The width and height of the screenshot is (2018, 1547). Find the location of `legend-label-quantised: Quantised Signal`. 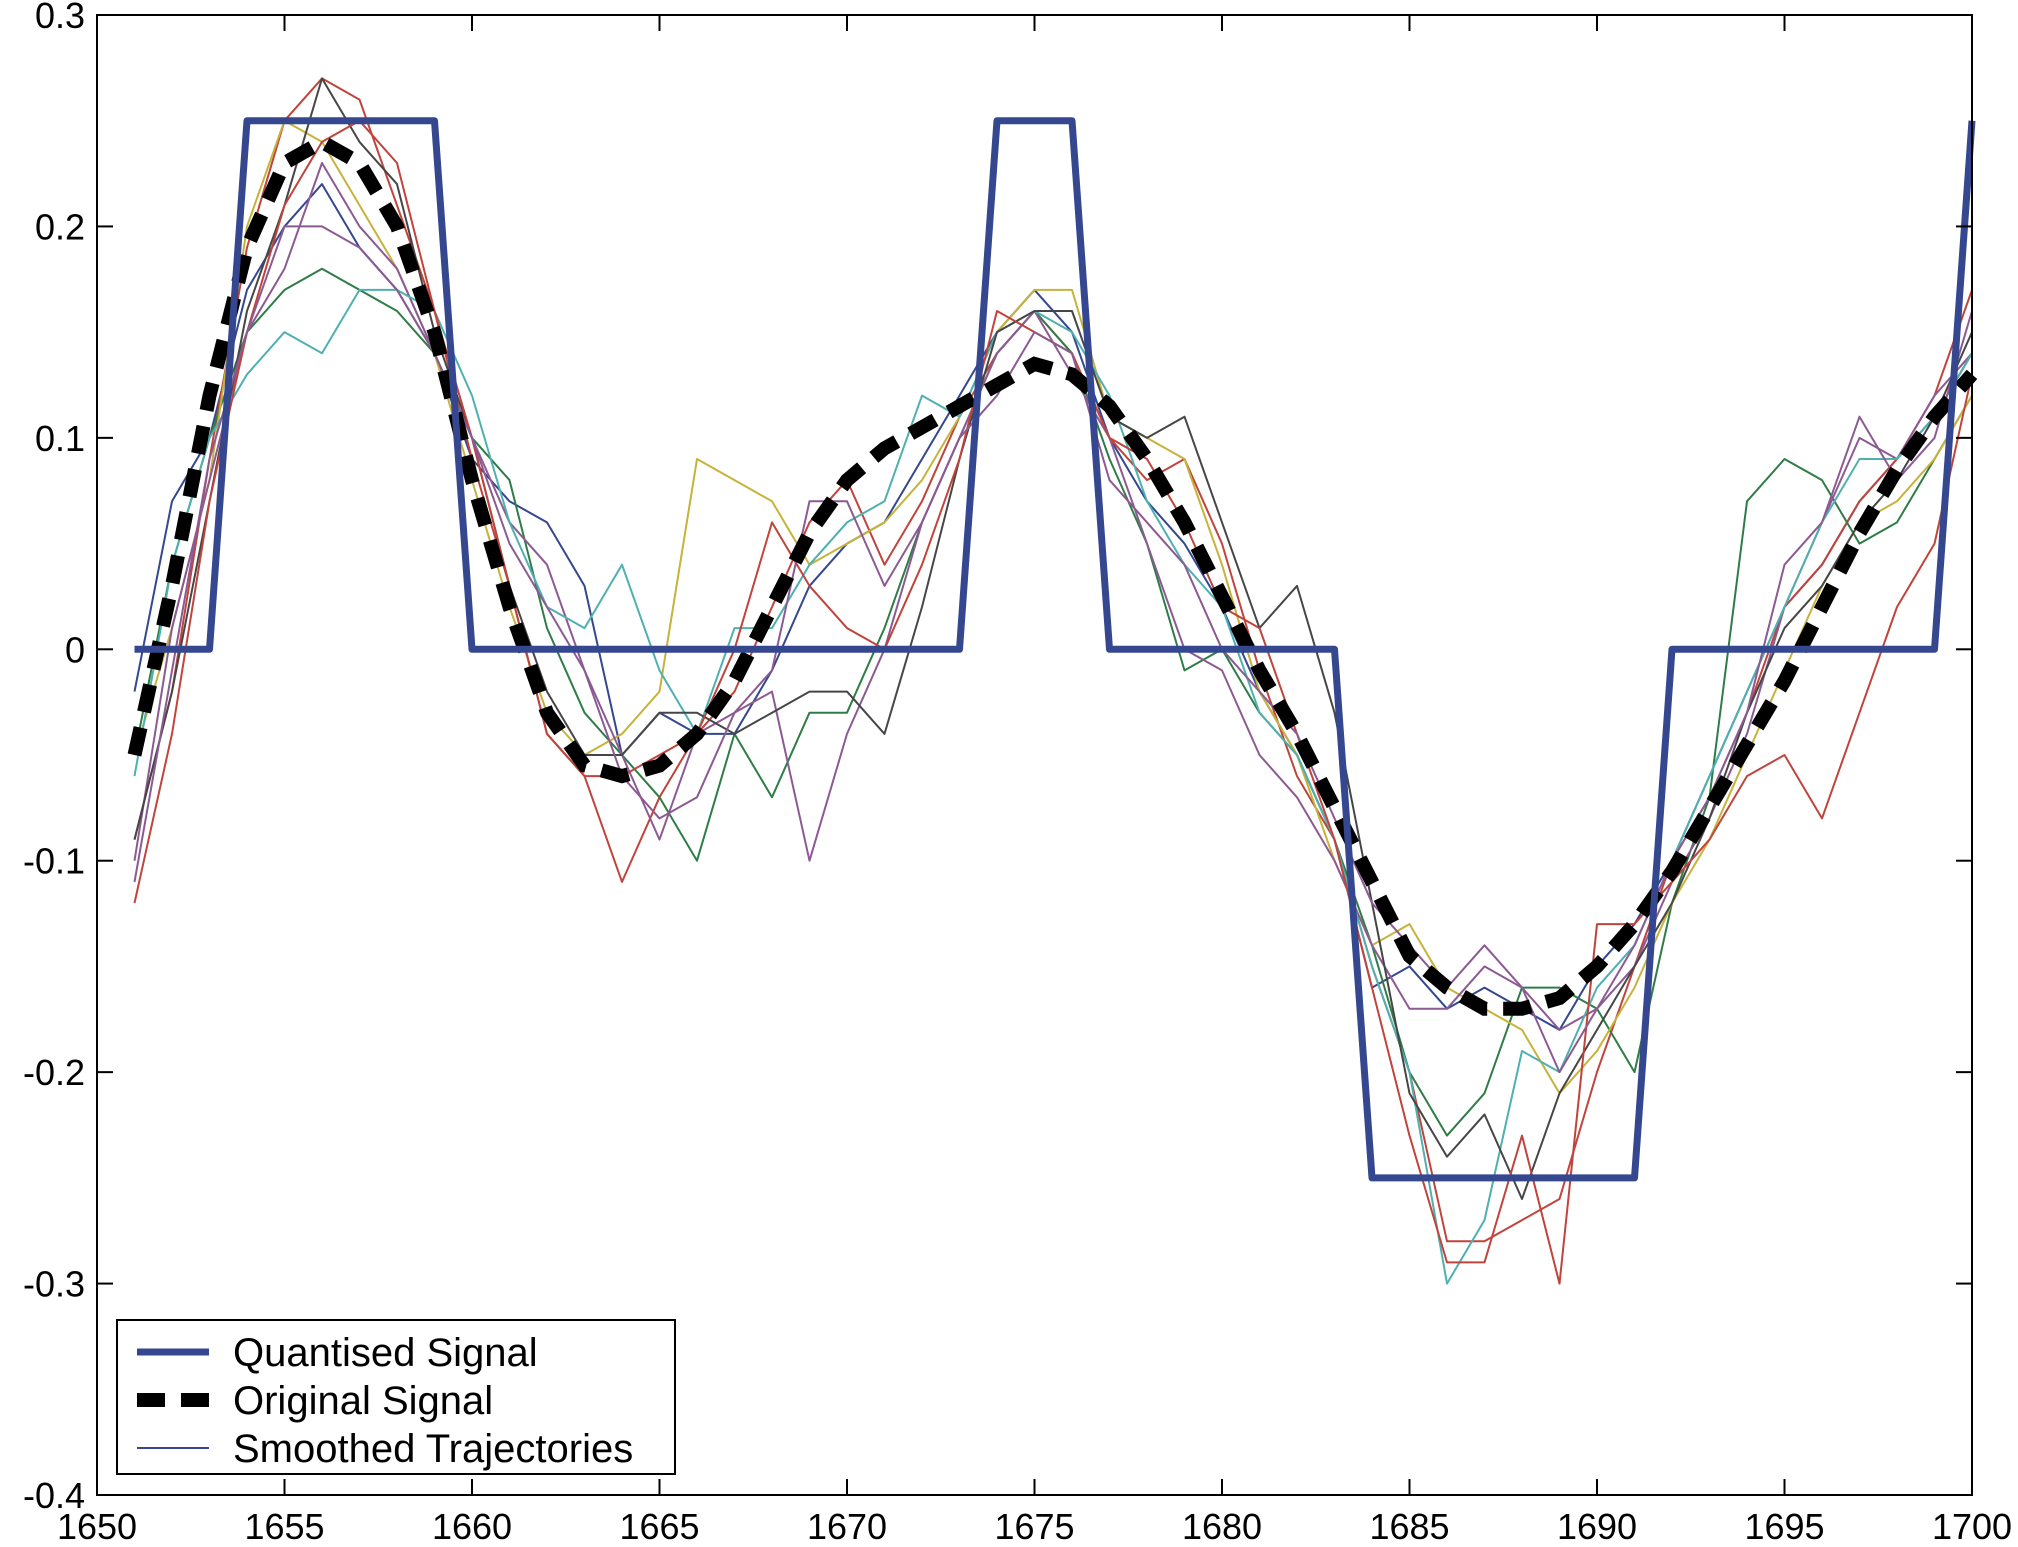

legend-label-quantised: Quantised Signal is located at coordinates (385, 1353).